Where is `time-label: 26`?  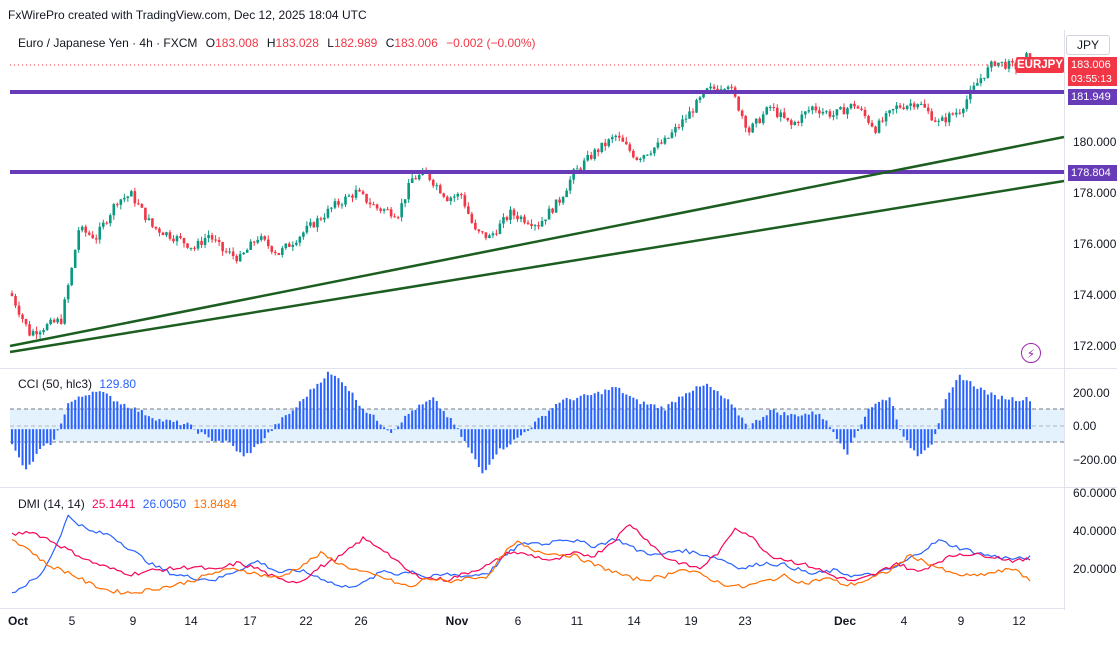
time-label: 26 is located at coordinates (361, 621).